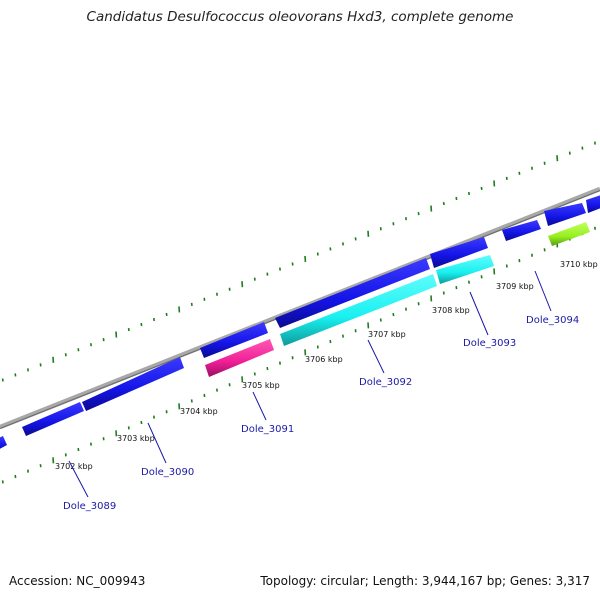 The width and height of the screenshot is (600, 600). Describe the element at coordinates (199, 411) in the screenshot. I see `tick-label: 3704 kbp` at that location.